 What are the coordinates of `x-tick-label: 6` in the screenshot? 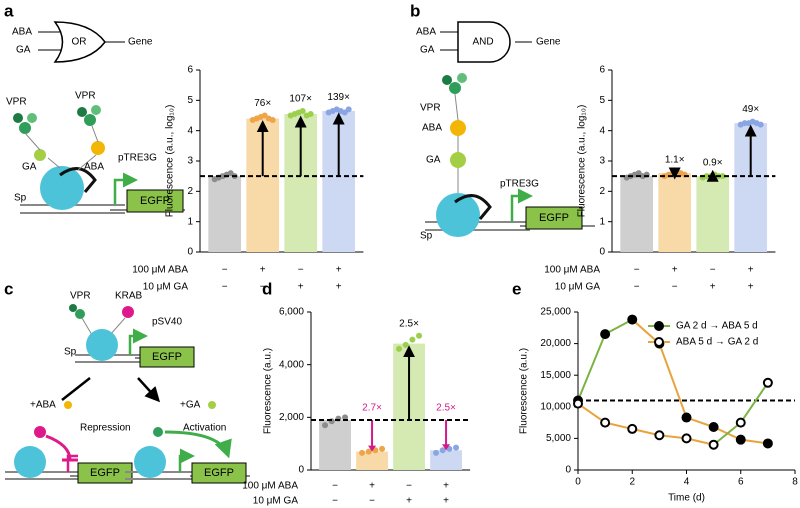 It's located at (741, 482).